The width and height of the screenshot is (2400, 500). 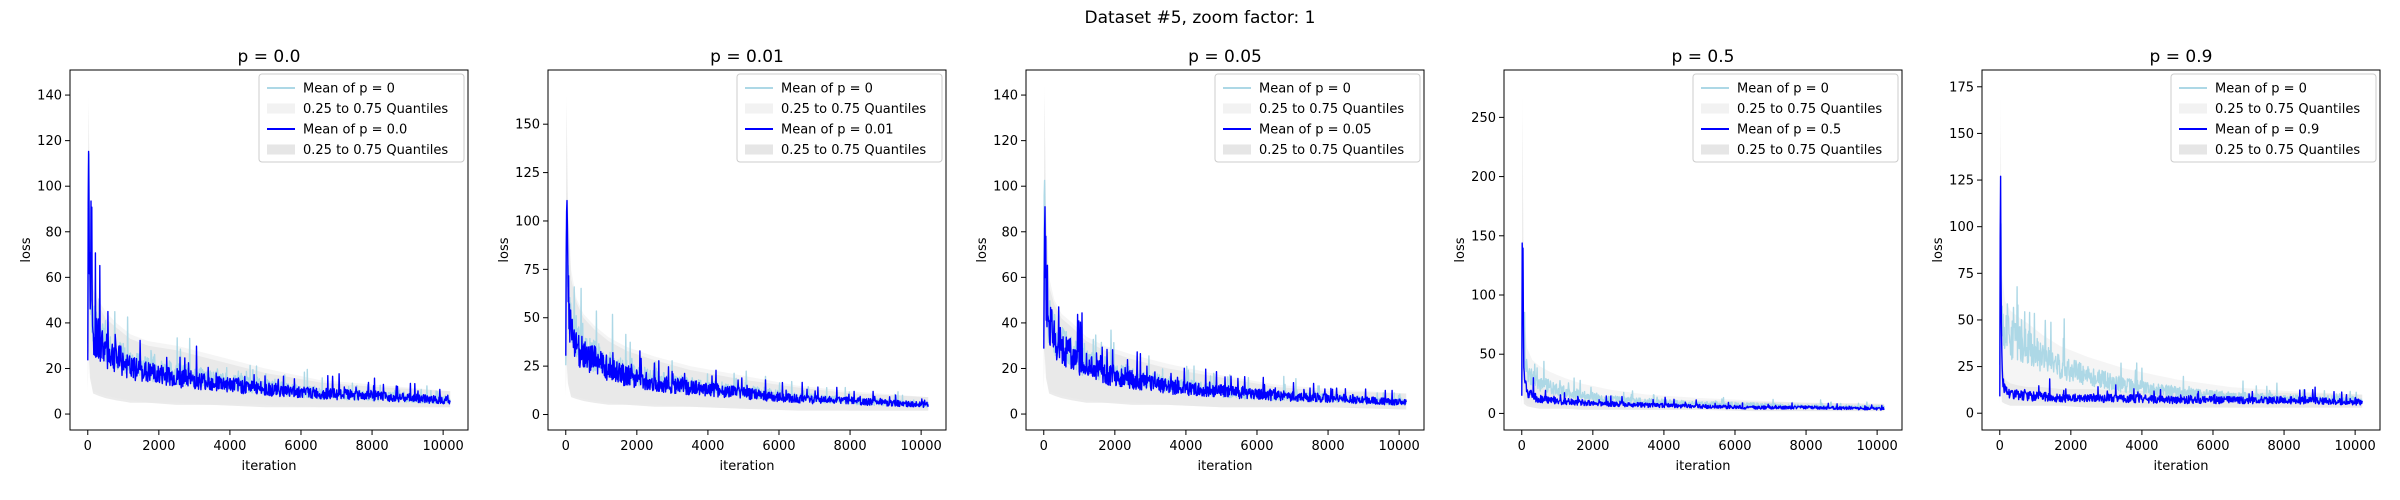 What do you see at coordinates (49, 96) in the screenshot?
I see `y-tick-label: 140` at bounding box center [49, 96].